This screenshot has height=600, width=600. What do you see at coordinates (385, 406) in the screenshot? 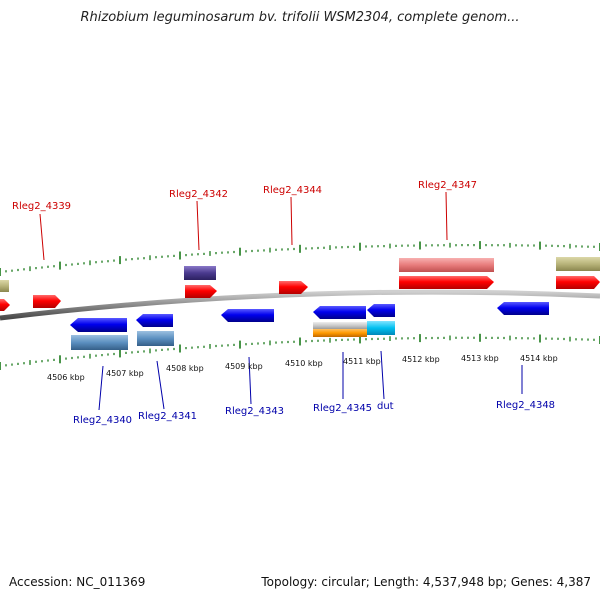
I see `gene-label-dut: dut` at bounding box center [385, 406].